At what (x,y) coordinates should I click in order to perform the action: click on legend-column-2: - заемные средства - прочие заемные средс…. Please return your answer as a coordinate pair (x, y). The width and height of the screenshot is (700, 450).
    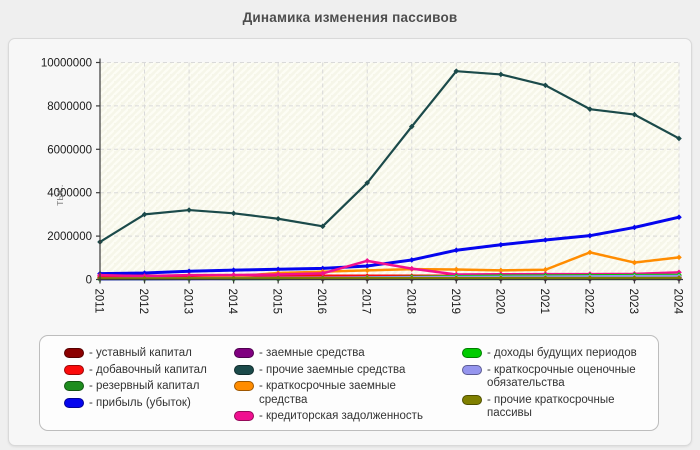
    Looking at the image, I should click on (348, 387).